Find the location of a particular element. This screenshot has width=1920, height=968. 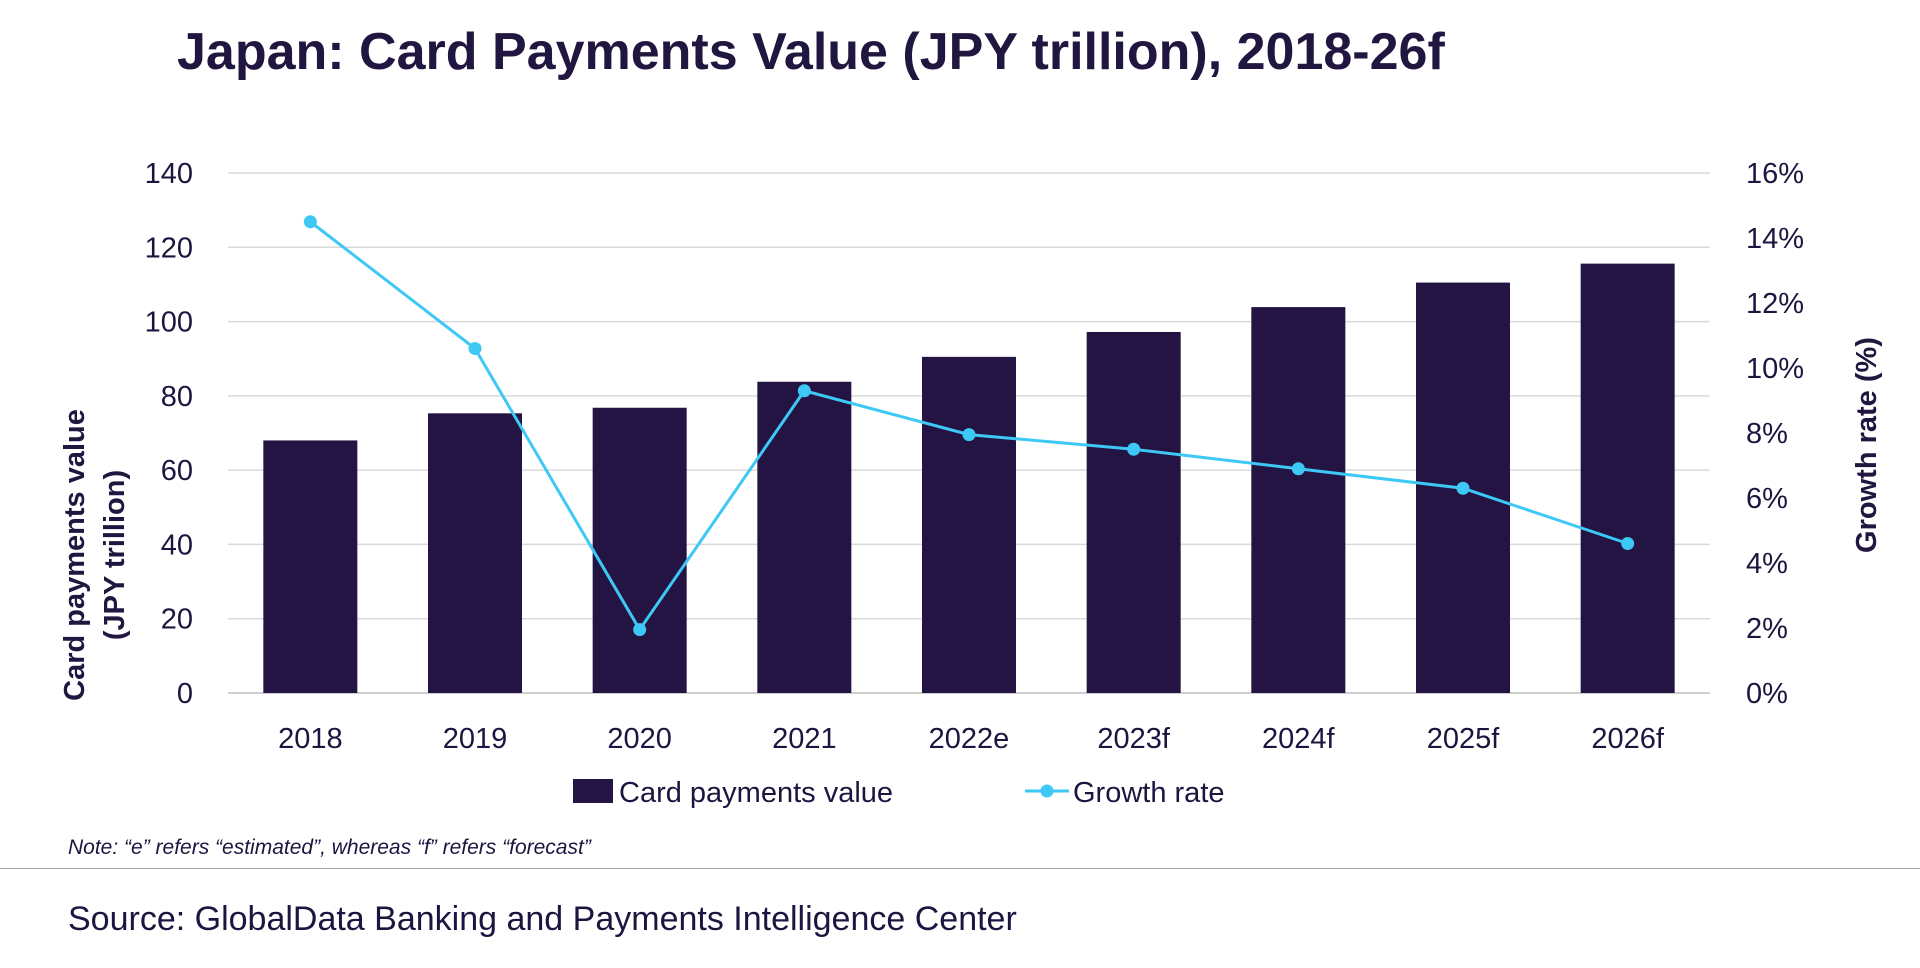

y2-tick-label: 2% is located at coordinates (1767, 629).